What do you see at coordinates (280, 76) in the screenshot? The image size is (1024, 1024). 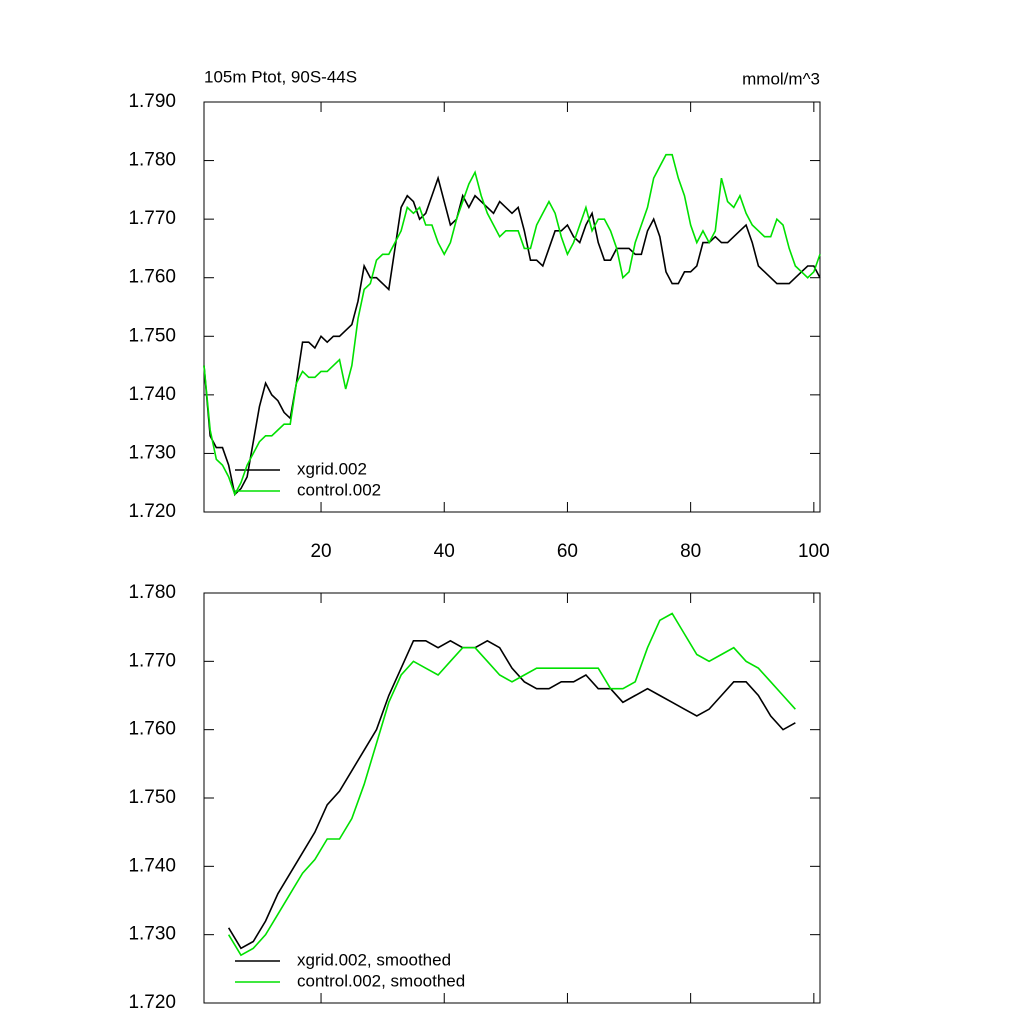 I see `chart-title: 105m Ptot, 90S-44S` at bounding box center [280, 76].